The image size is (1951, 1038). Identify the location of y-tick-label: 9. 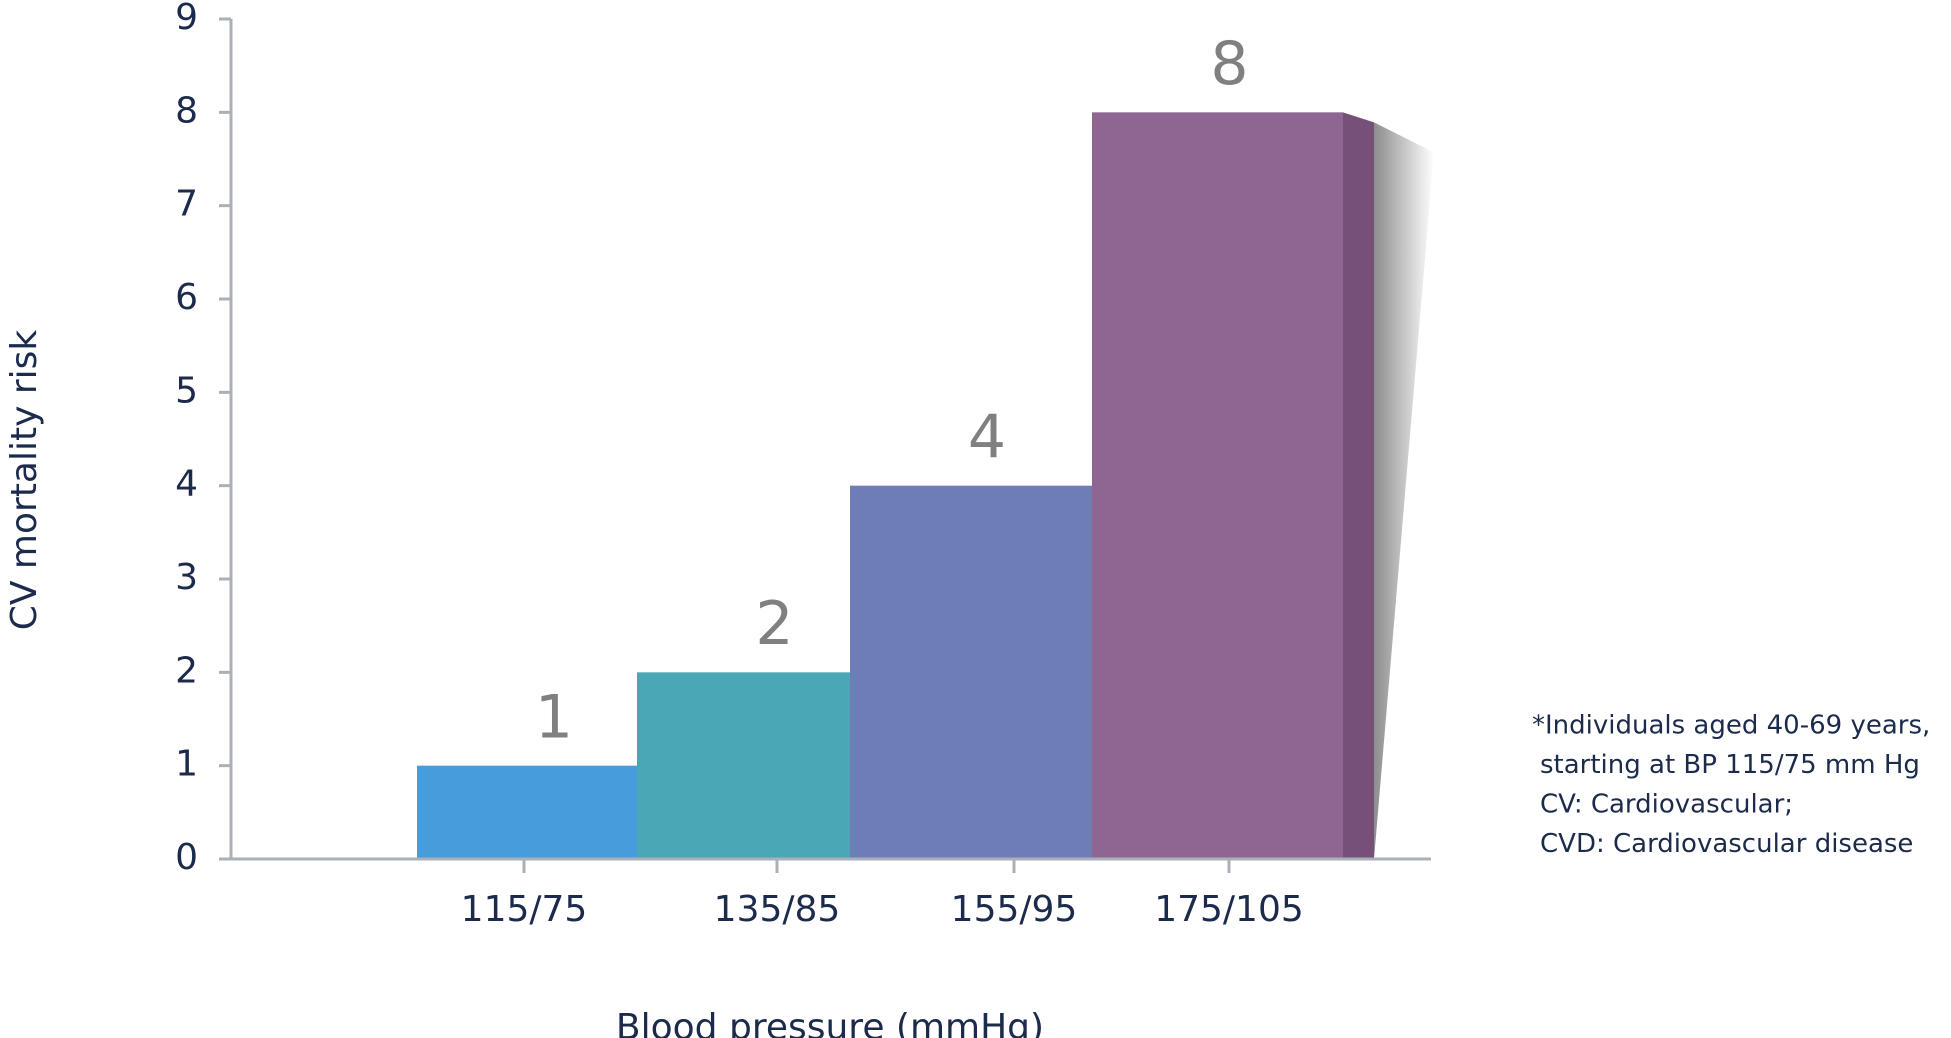
(186, 19).